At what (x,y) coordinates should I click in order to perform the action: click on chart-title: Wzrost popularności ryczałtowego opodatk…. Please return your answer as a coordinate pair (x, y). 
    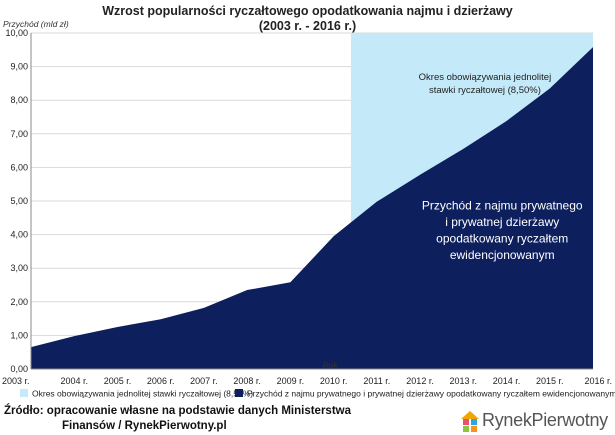
    Looking at the image, I should click on (307, 11).